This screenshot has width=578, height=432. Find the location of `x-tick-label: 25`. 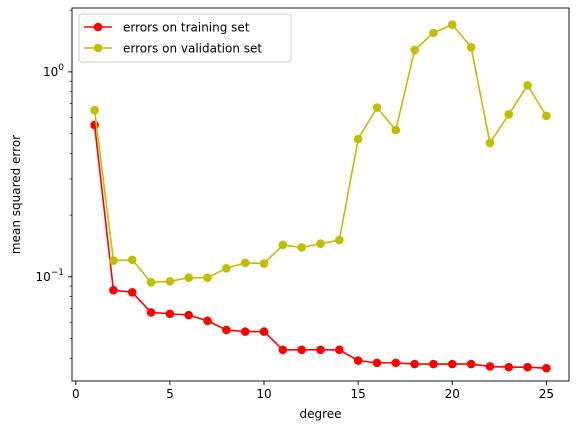

x-tick-label: 25 is located at coordinates (546, 394).